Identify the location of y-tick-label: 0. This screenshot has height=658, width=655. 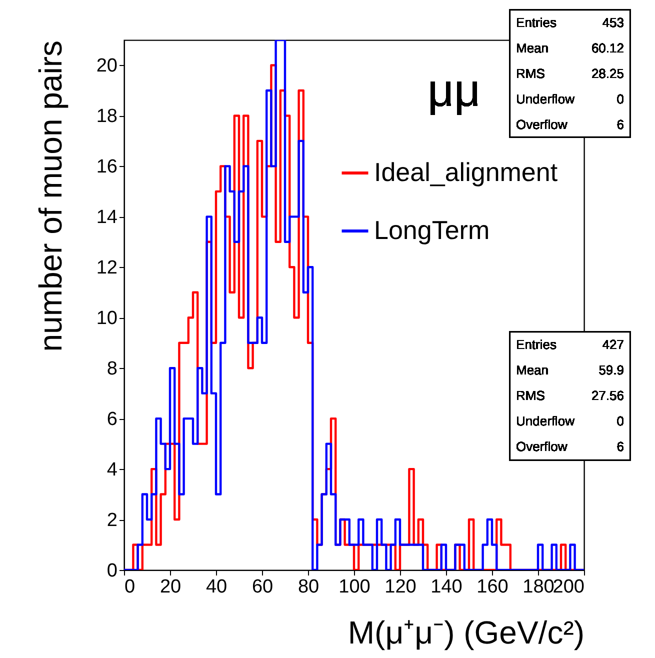
(112, 571).